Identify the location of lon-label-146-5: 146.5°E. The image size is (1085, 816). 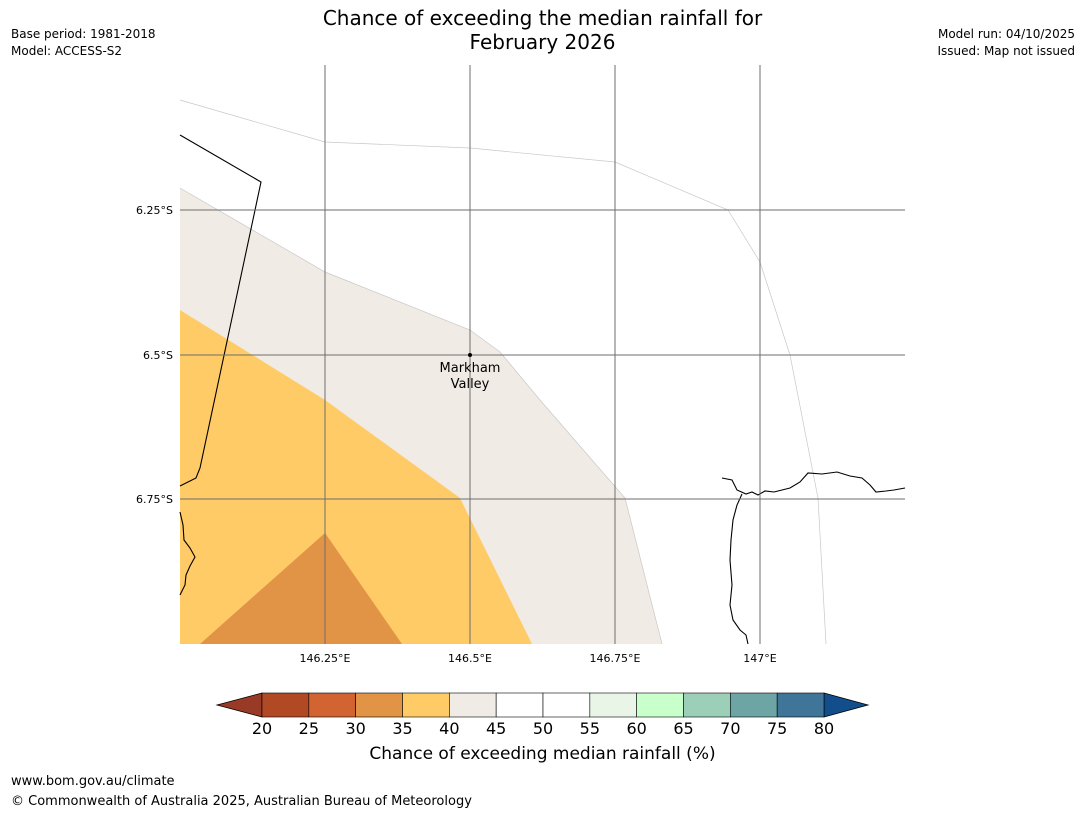
(470, 658).